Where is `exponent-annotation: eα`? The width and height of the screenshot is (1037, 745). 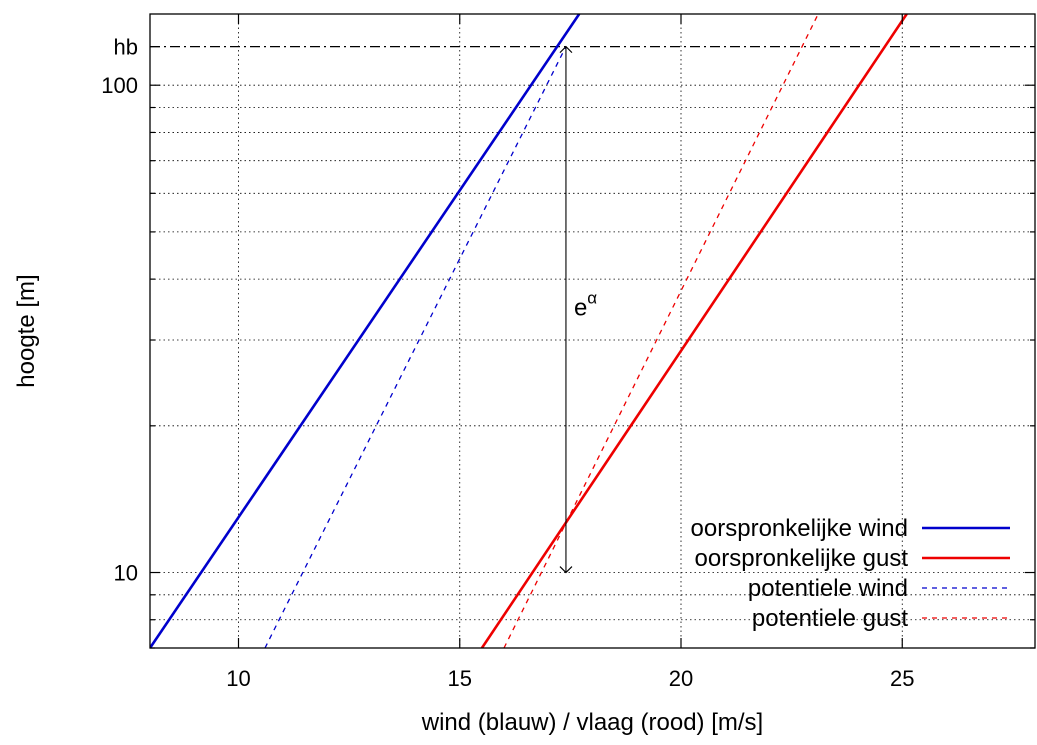 exponent-annotation: eα is located at coordinates (585, 305).